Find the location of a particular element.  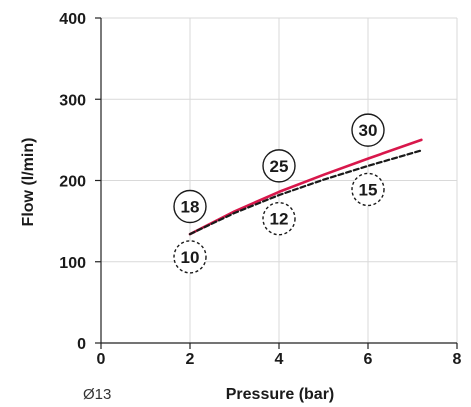

y-tick-label-100: 100 is located at coordinates (72, 263).